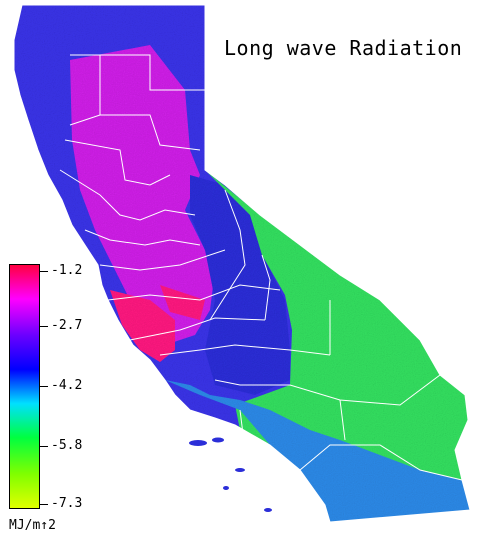  What do you see at coordinates (24, 386) in the screenshot?
I see `color-scale-bar` at bounding box center [24, 386].